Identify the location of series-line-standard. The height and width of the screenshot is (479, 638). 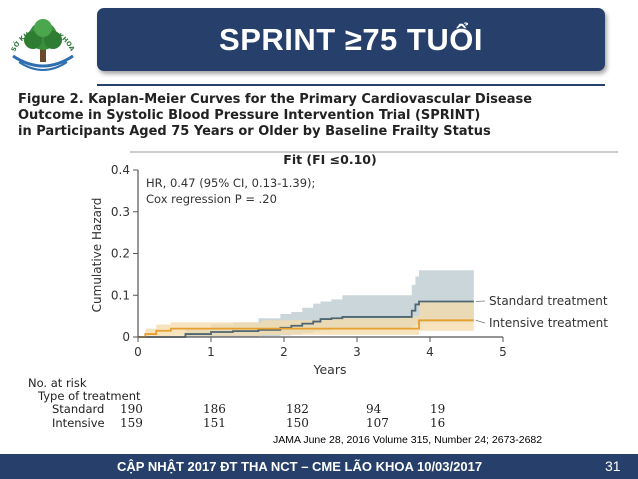
(306, 319).